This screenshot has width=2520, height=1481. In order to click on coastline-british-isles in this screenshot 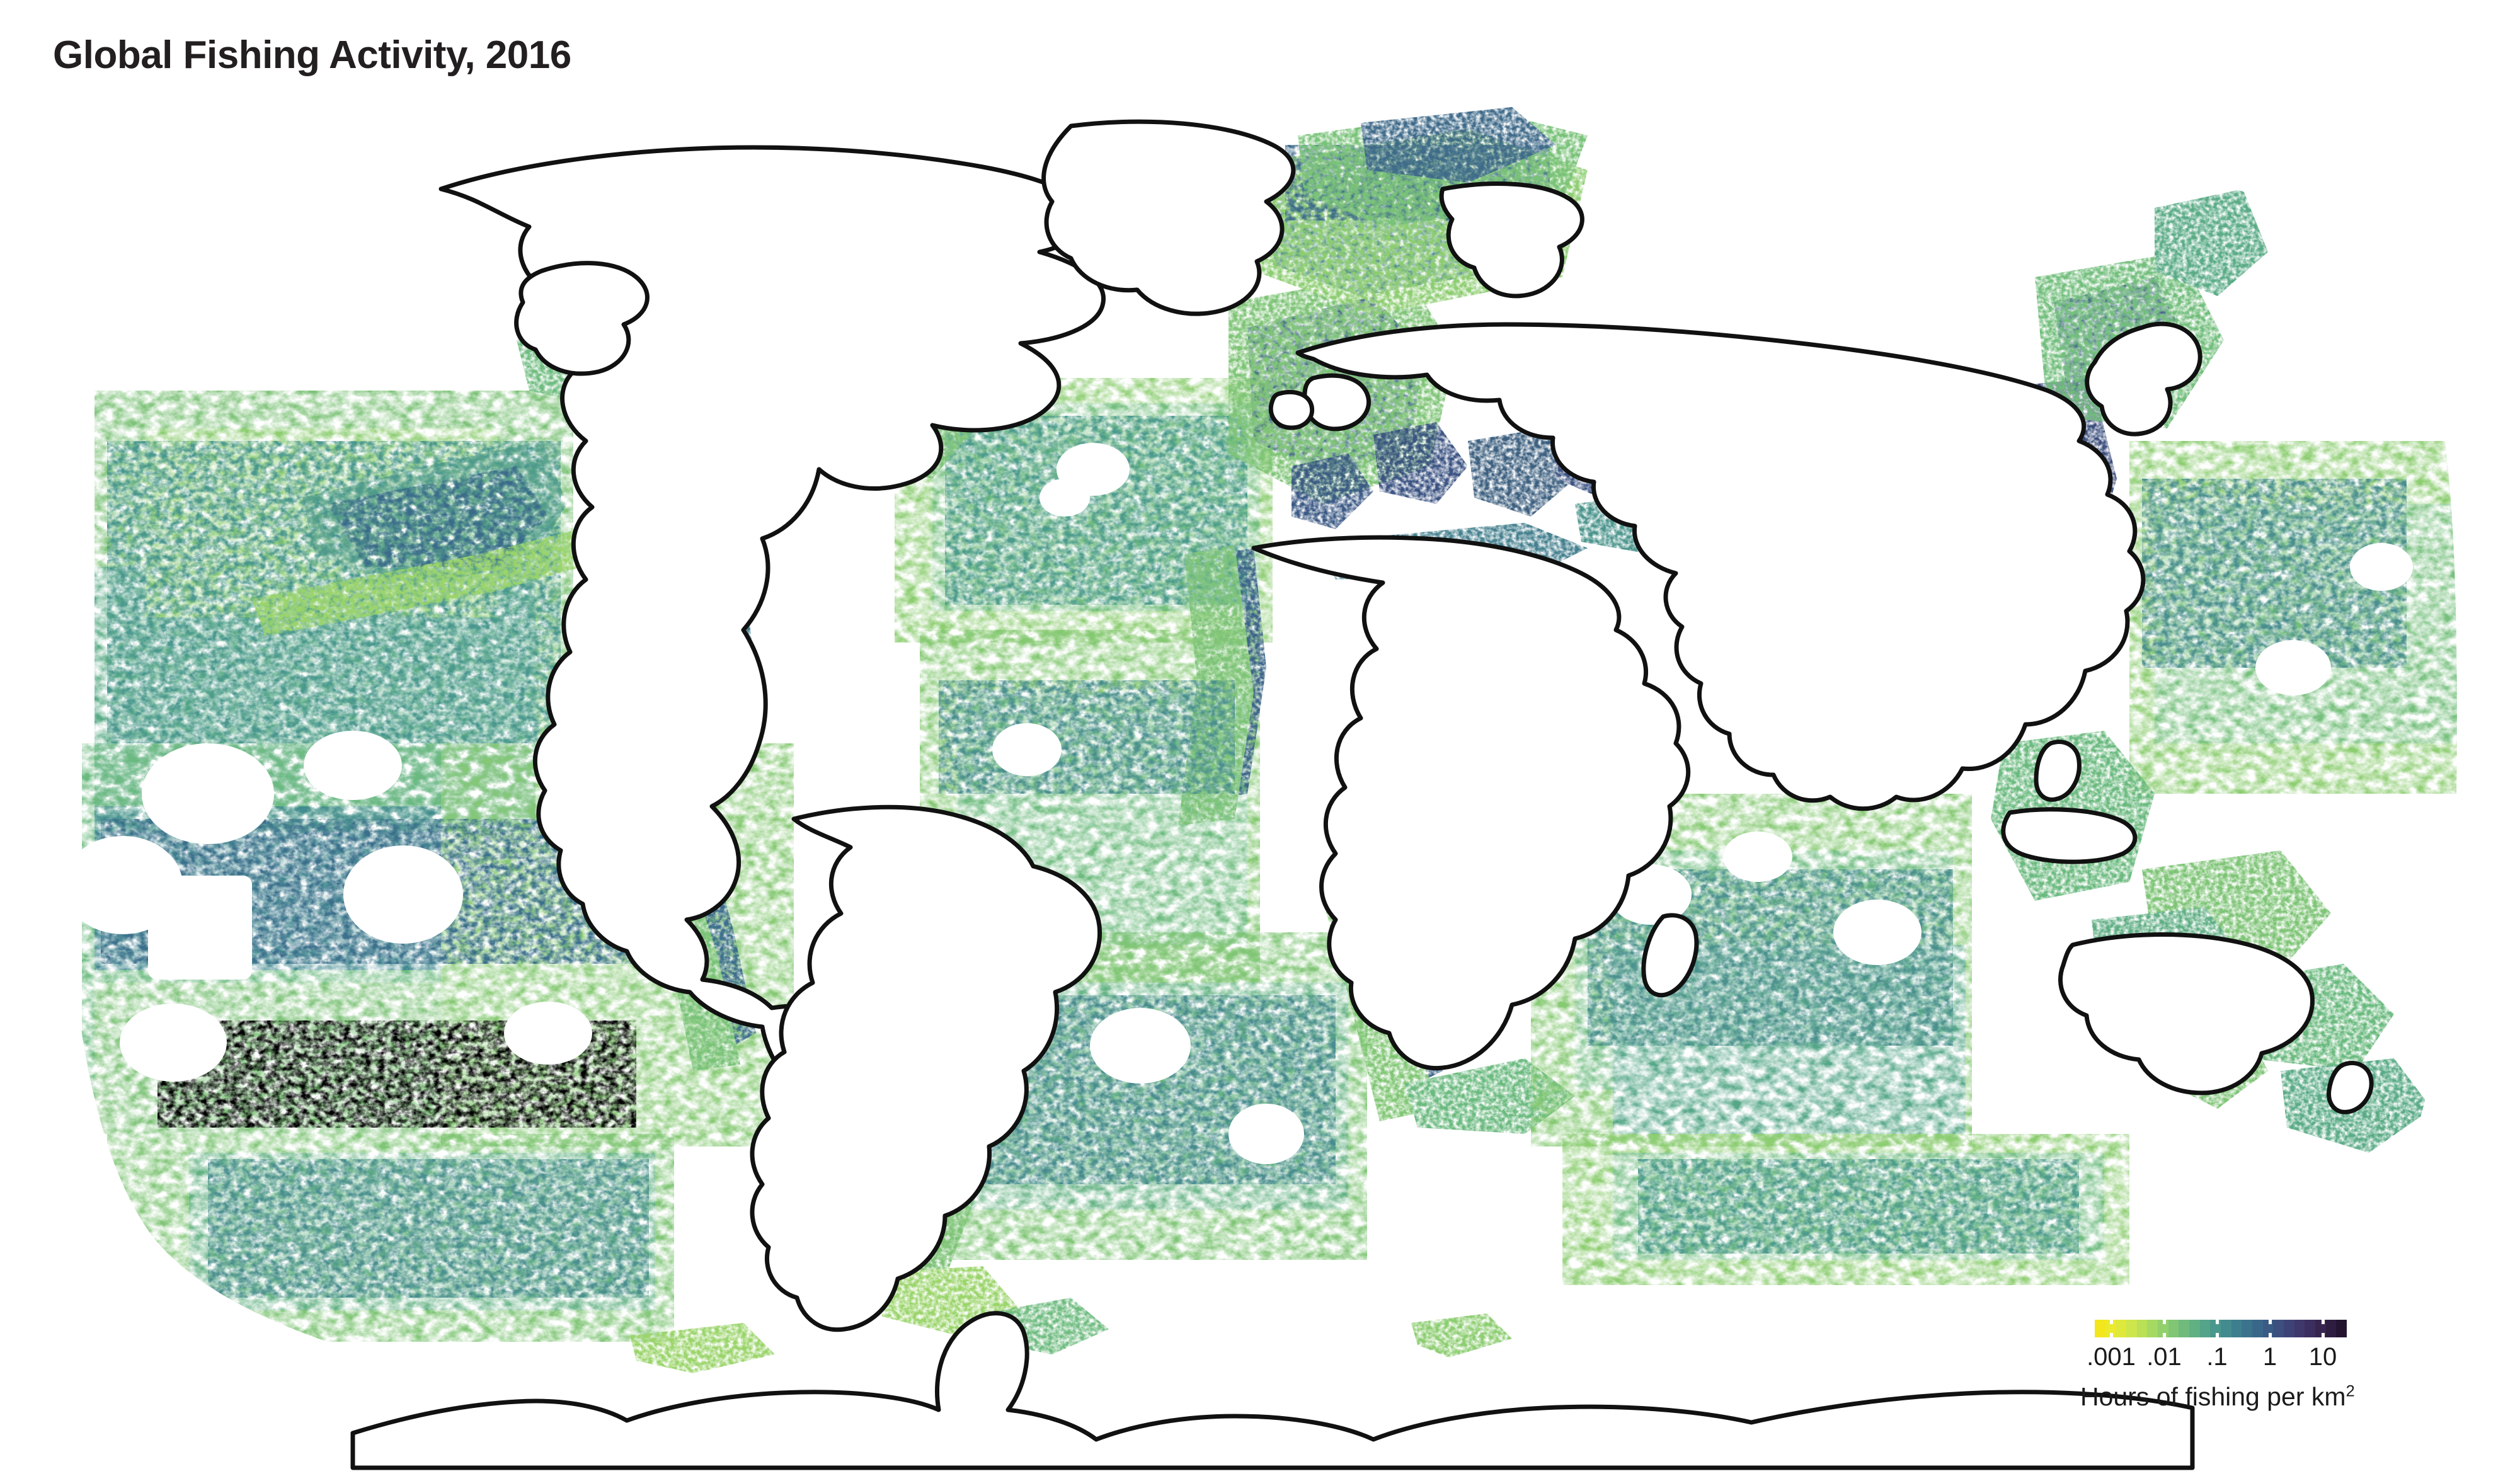, I will do `click(1337, 402)`.